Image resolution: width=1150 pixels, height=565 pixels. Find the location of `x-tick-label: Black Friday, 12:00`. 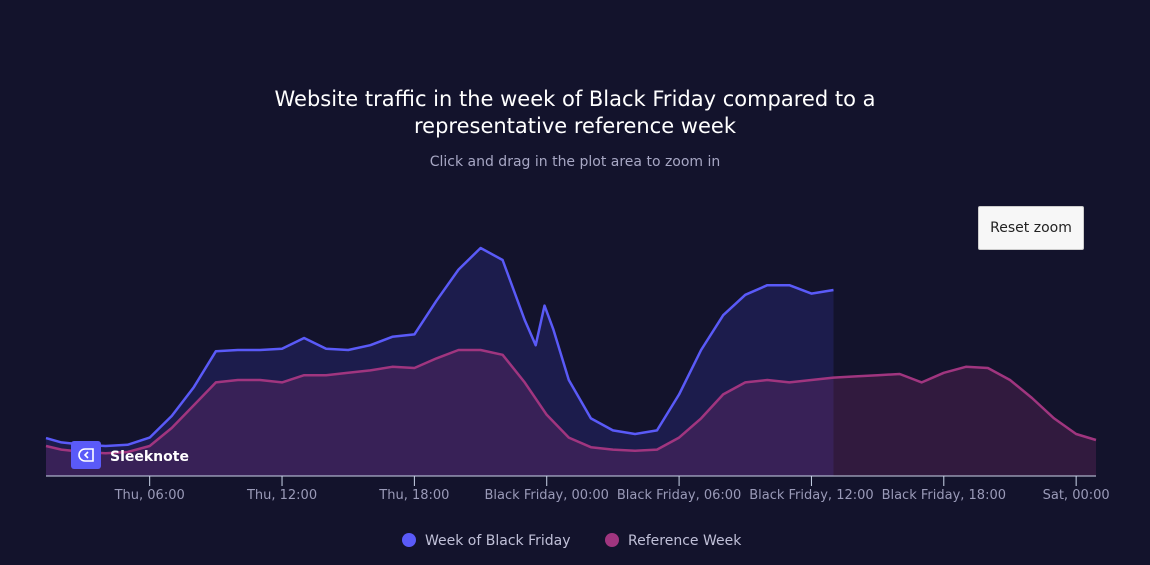

x-tick-label: Black Friday, 12:00 is located at coordinates (811, 495).